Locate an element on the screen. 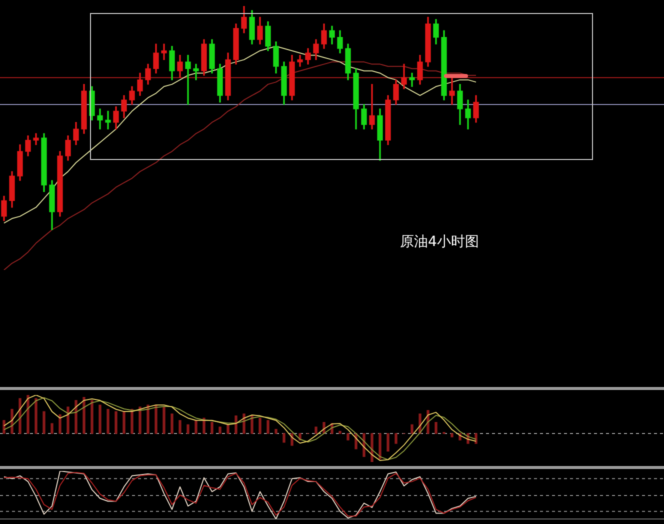 The height and width of the screenshot is (524, 664). text: 原油4小时图 is located at coordinates (439, 242).